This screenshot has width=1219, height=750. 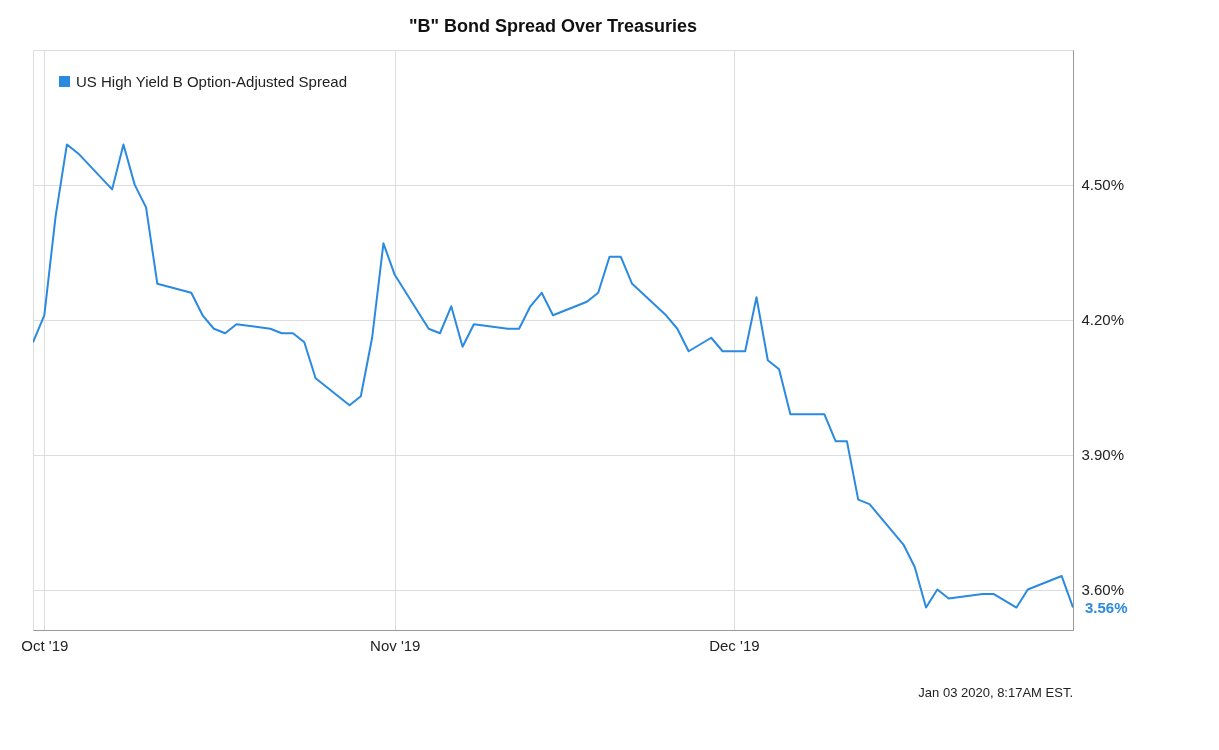 What do you see at coordinates (1103, 455) in the screenshot?
I see `y-tick-label: 3.90%` at bounding box center [1103, 455].